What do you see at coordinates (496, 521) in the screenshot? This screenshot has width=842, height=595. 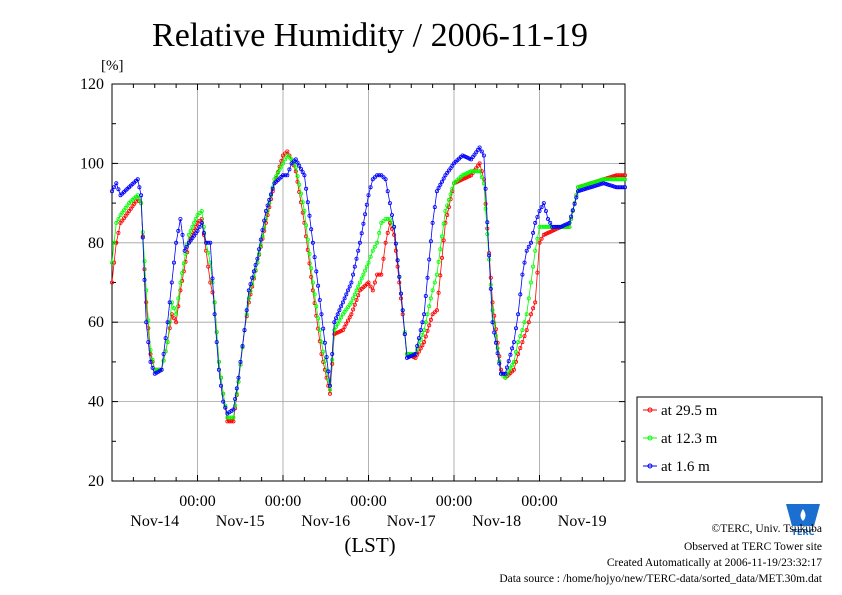 I see `date-label: Nov-18` at bounding box center [496, 521].